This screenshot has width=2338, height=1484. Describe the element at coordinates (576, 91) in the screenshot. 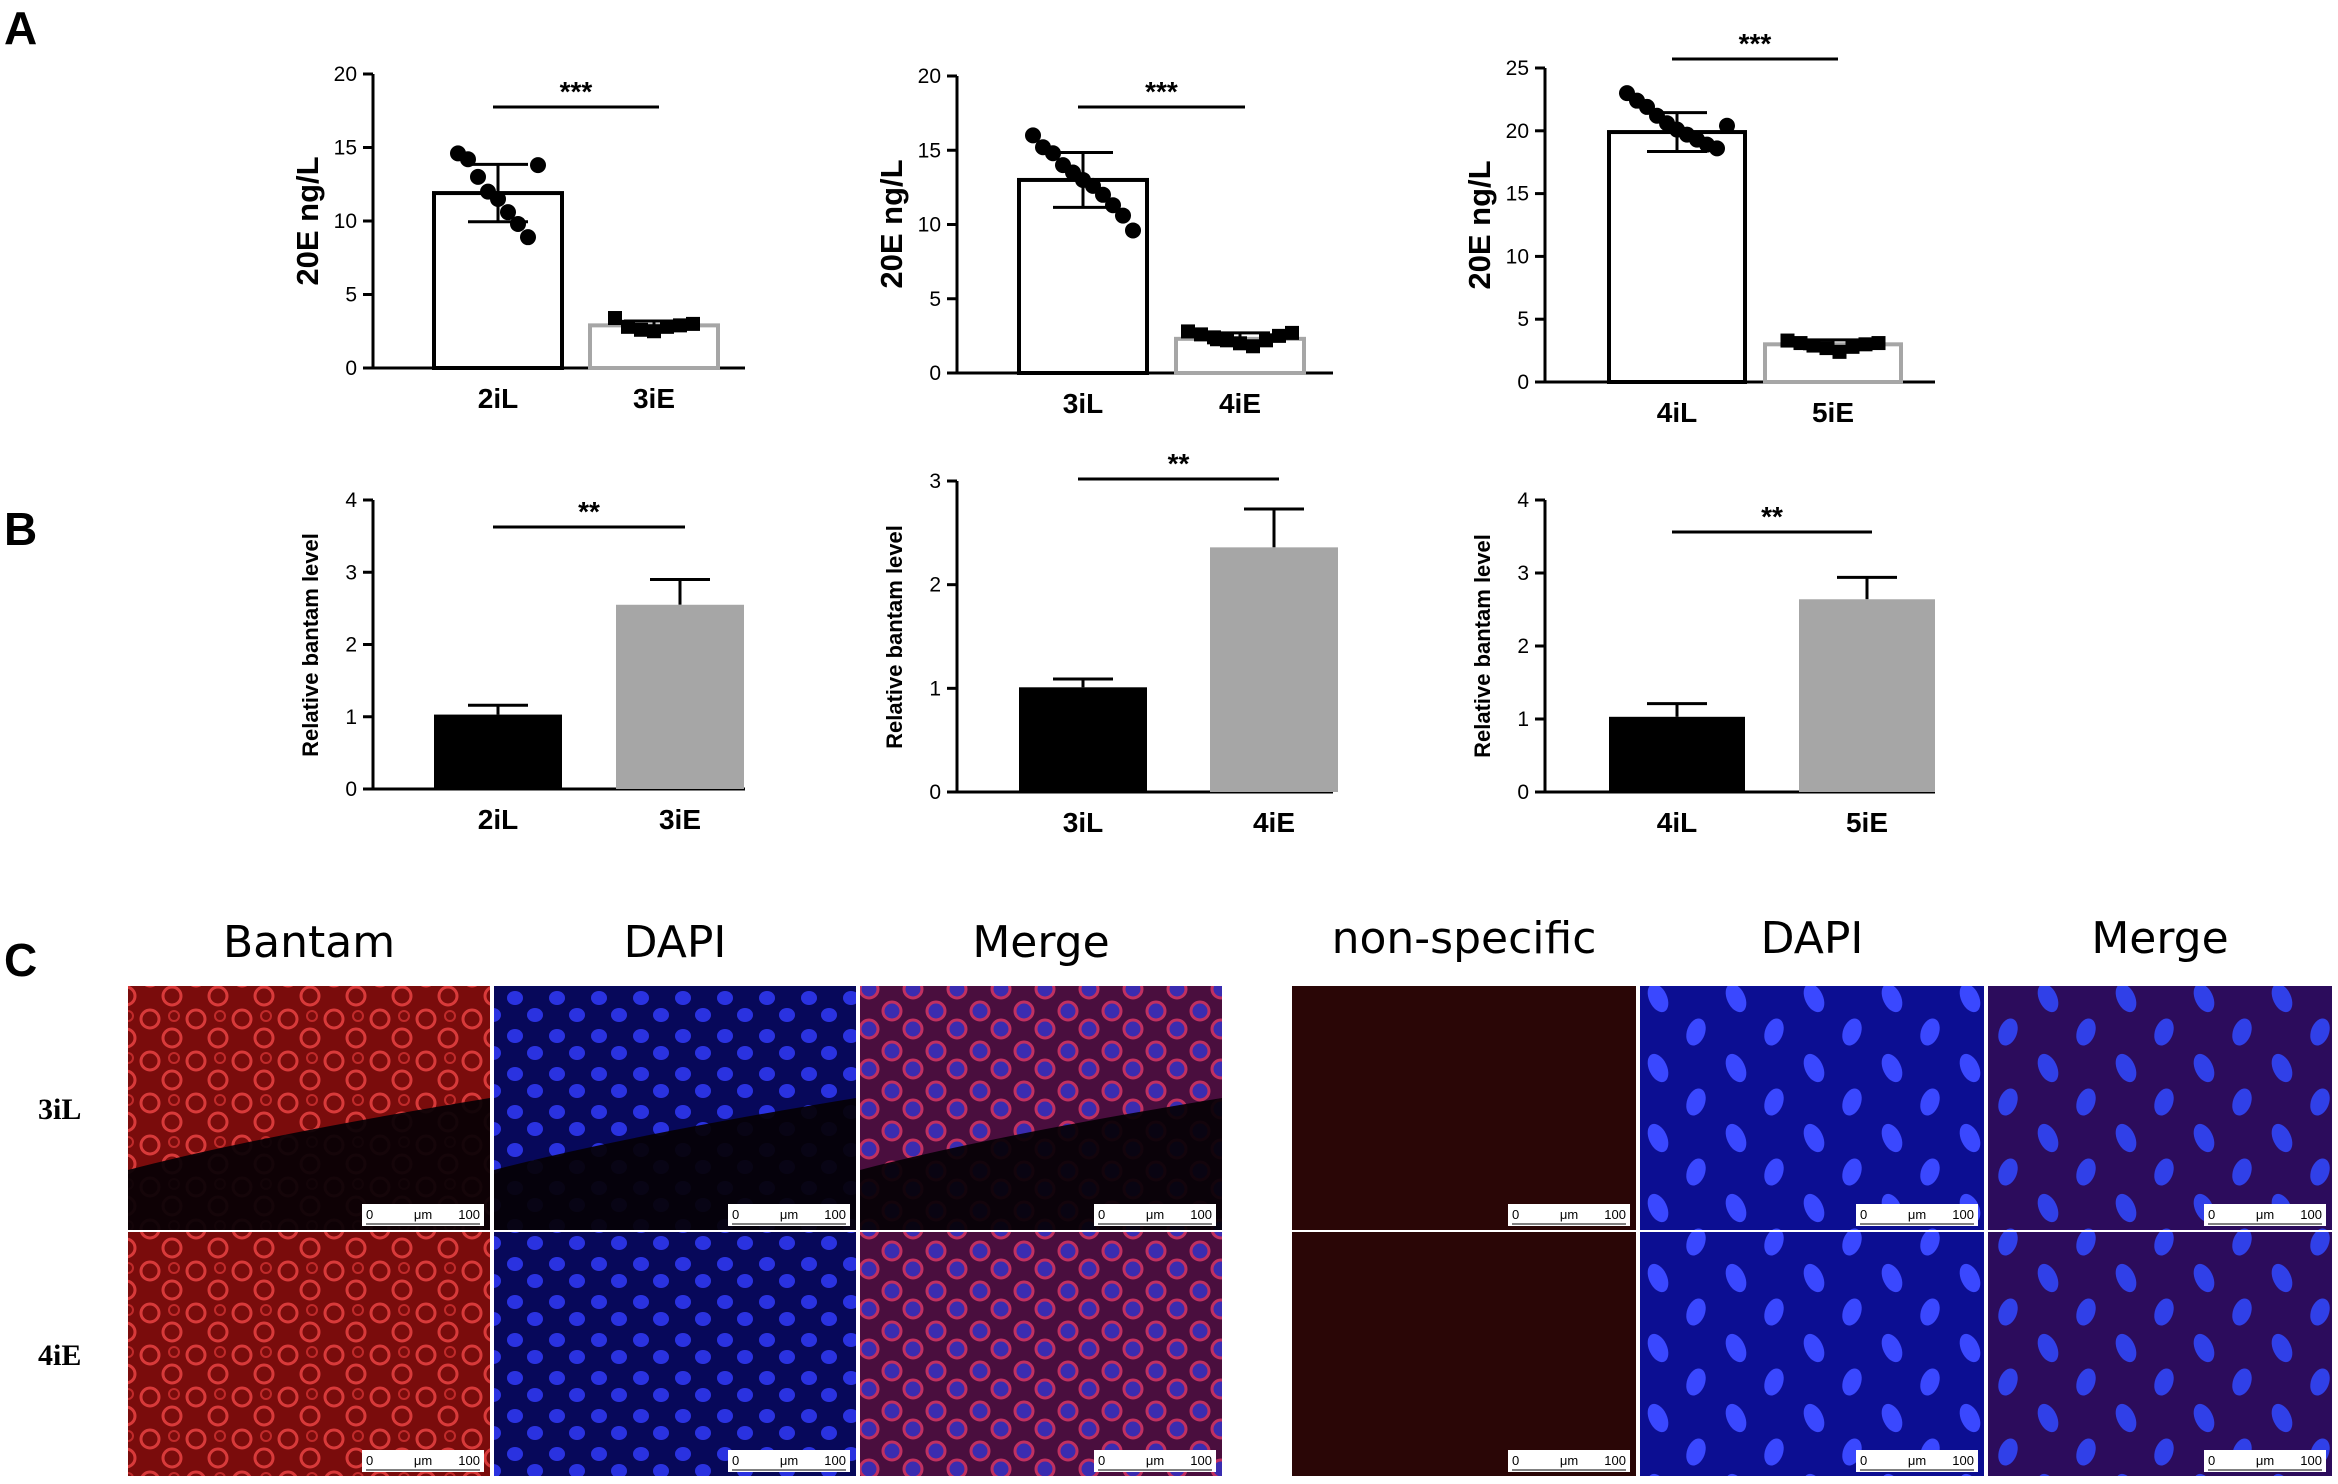

I see `significance-marker: ***` at that location.